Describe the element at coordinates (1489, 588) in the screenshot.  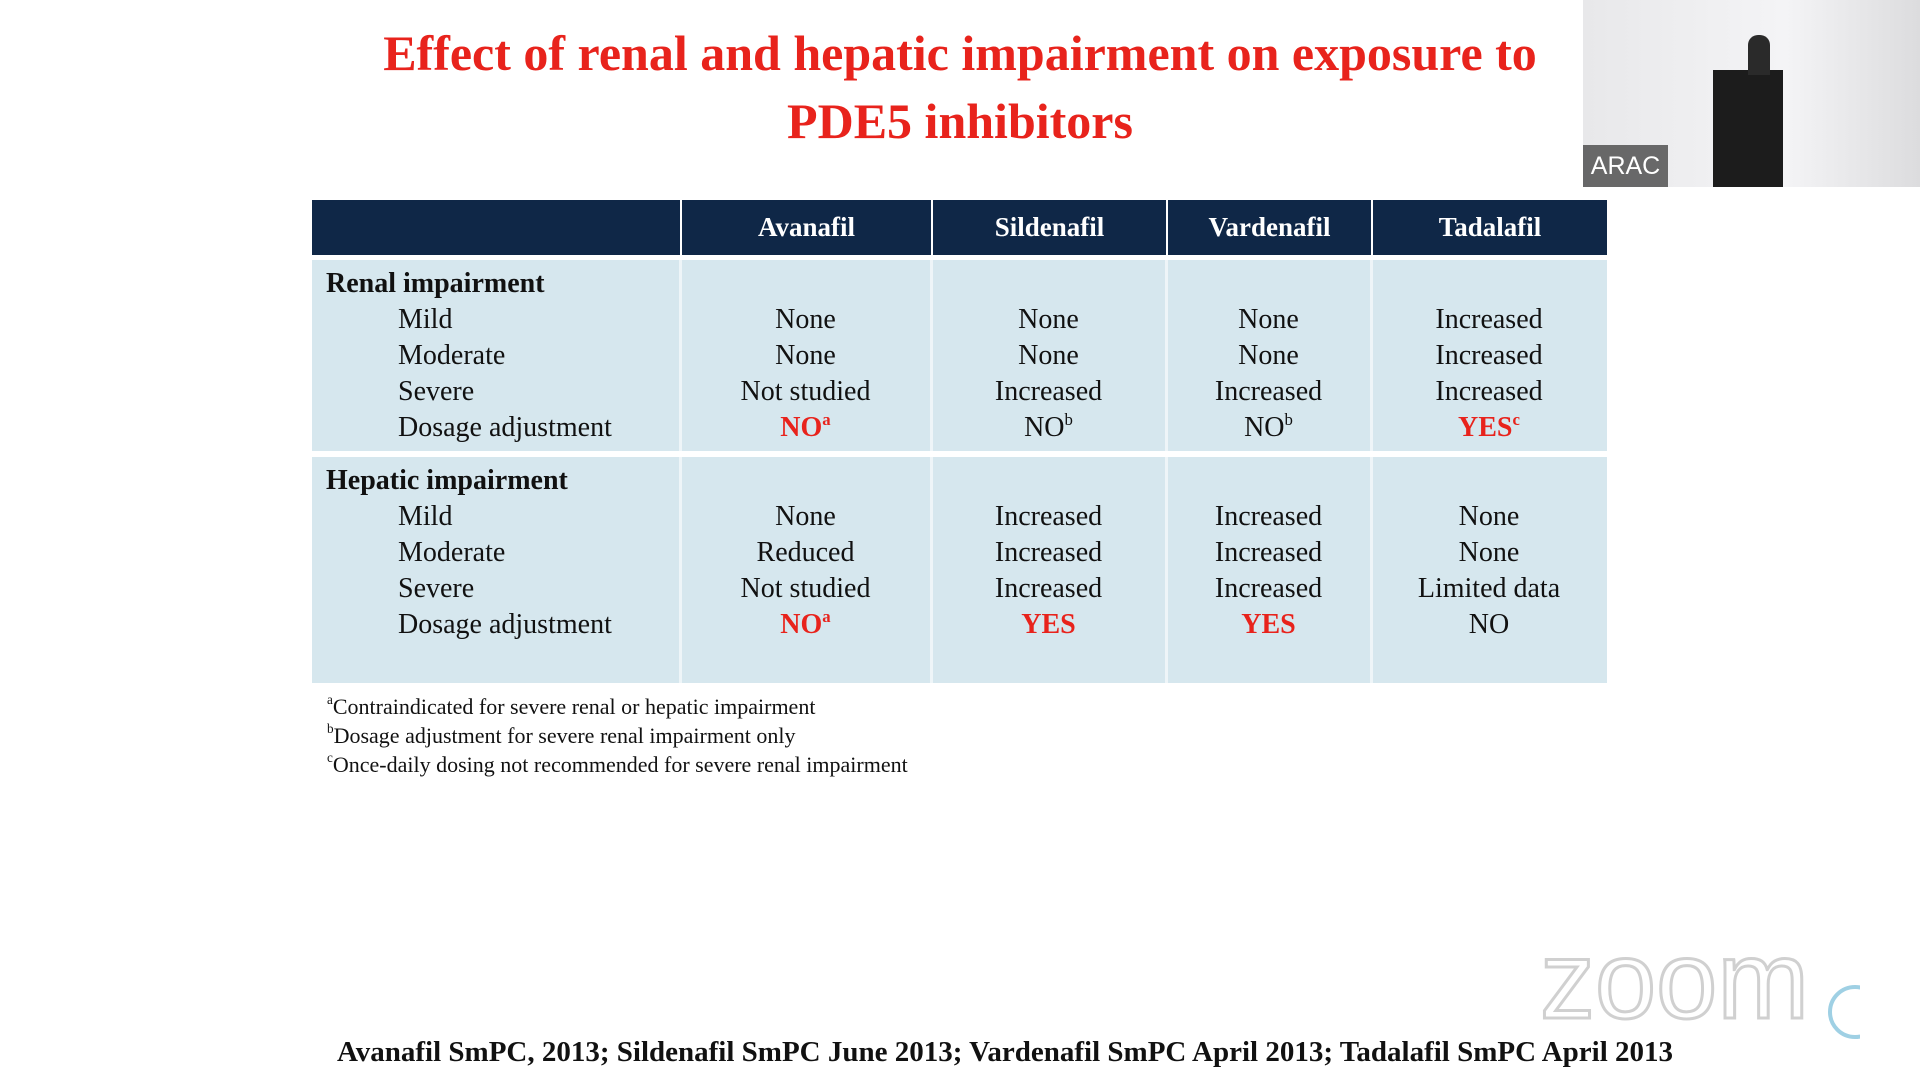
I see `cell: Limited data` at that location.